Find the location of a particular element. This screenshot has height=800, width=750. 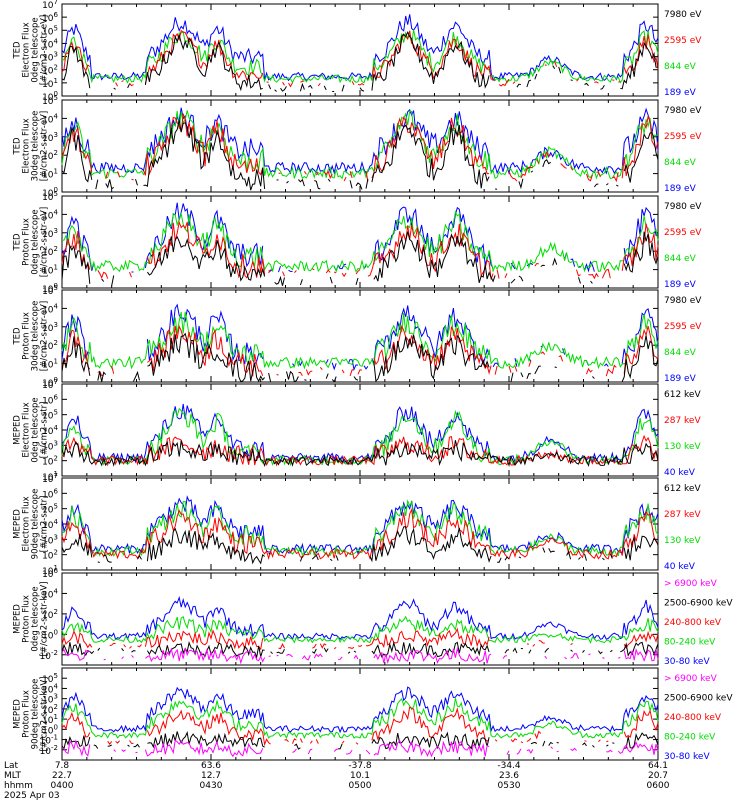

y-axis-label-line: [#/cm2-s-str-keV] is located at coordinates (45, 714).